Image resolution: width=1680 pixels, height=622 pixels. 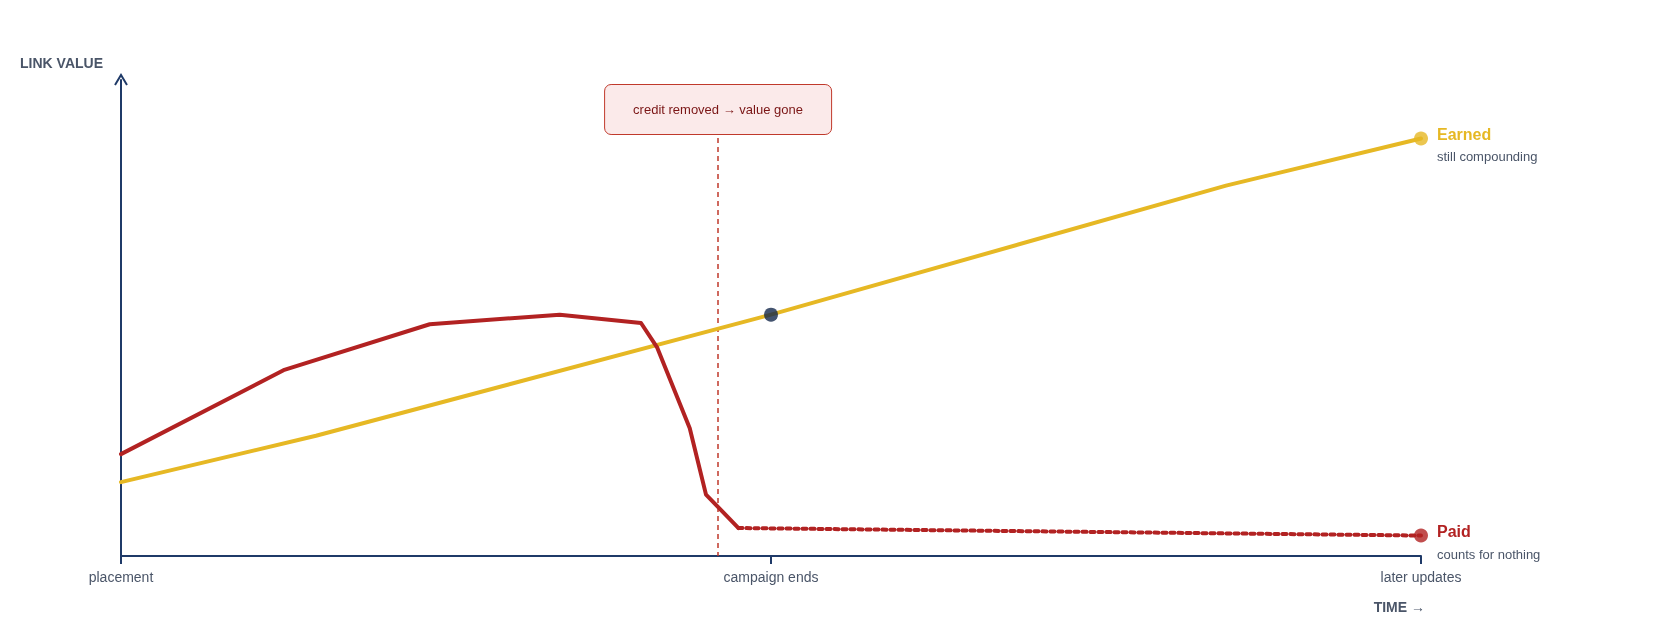 What do you see at coordinates (1489, 554) in the screenshot?
I see `text: counts for nothing` at bounding box center [1489, 554].